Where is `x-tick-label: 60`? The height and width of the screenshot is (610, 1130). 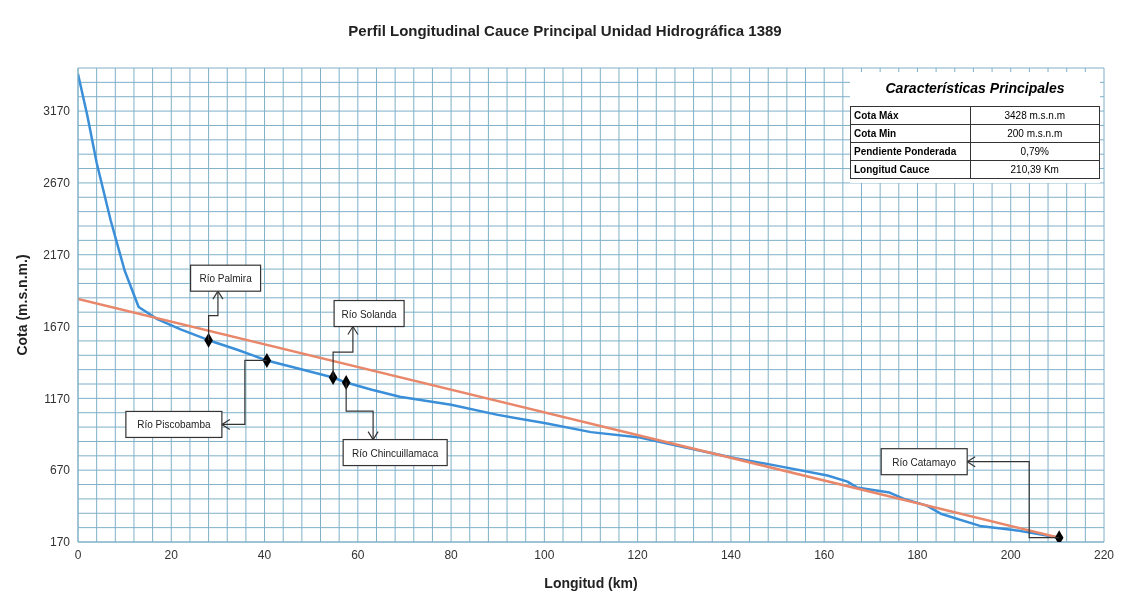 x-tick-label: 60 is located at coordinates (358, 554).